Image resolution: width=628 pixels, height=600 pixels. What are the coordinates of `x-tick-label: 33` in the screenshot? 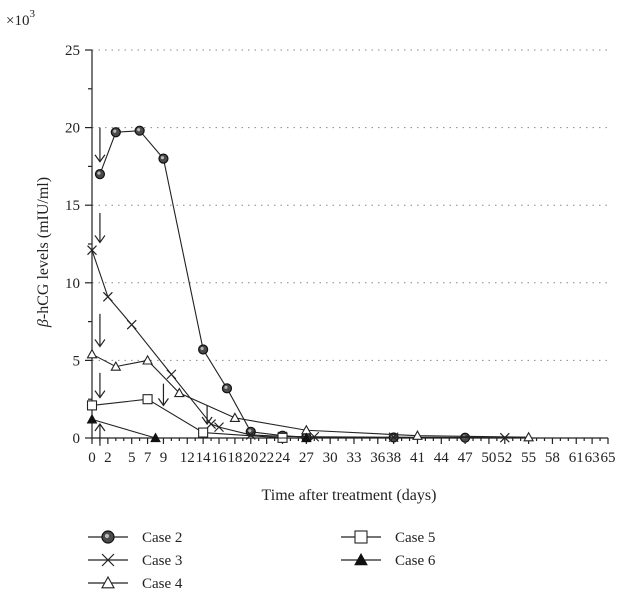 It's located at (353, 458).